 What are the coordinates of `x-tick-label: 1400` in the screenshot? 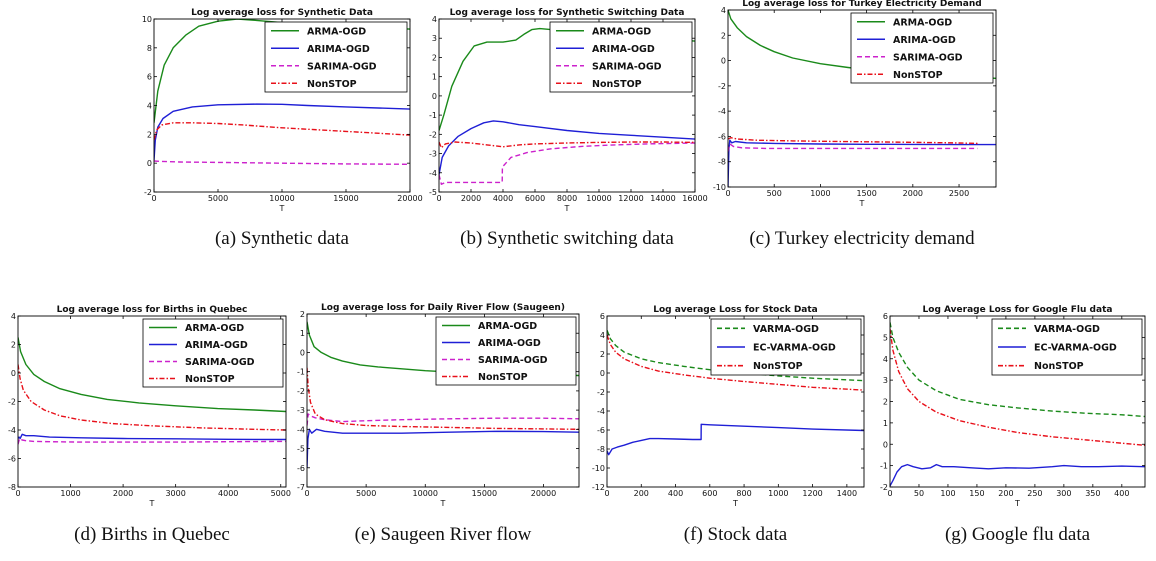 It's located at (847, 493).